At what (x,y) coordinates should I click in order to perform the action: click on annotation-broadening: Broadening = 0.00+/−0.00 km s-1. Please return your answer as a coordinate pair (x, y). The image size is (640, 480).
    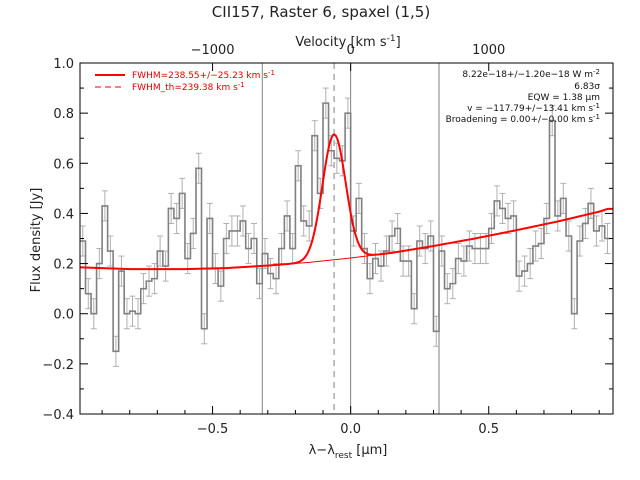
    Looking at the image, I should click on (523, 119).